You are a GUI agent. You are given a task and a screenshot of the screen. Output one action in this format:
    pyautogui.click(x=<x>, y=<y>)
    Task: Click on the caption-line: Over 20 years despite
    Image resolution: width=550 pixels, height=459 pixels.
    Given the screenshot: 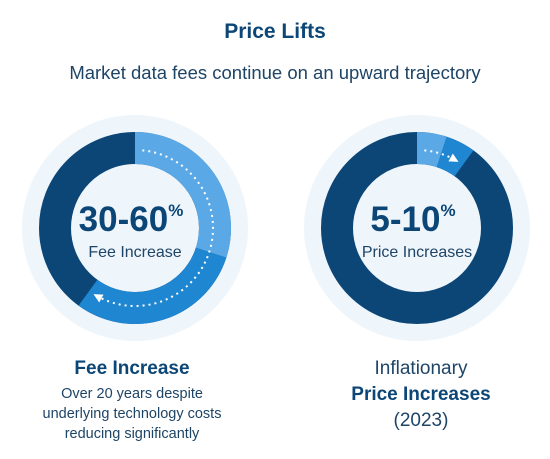 What is the action you would take?
    pyautogui.click(x=132, y=394)
    